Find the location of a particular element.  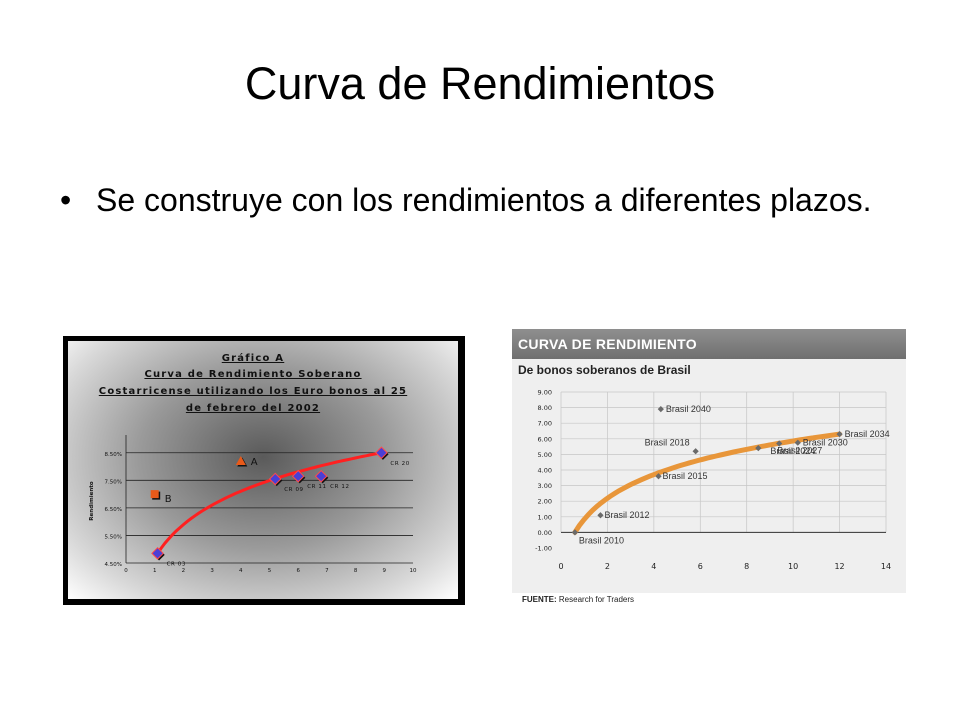

slide-title: Curva de Rendimientos is located at coordinates (480, 83).